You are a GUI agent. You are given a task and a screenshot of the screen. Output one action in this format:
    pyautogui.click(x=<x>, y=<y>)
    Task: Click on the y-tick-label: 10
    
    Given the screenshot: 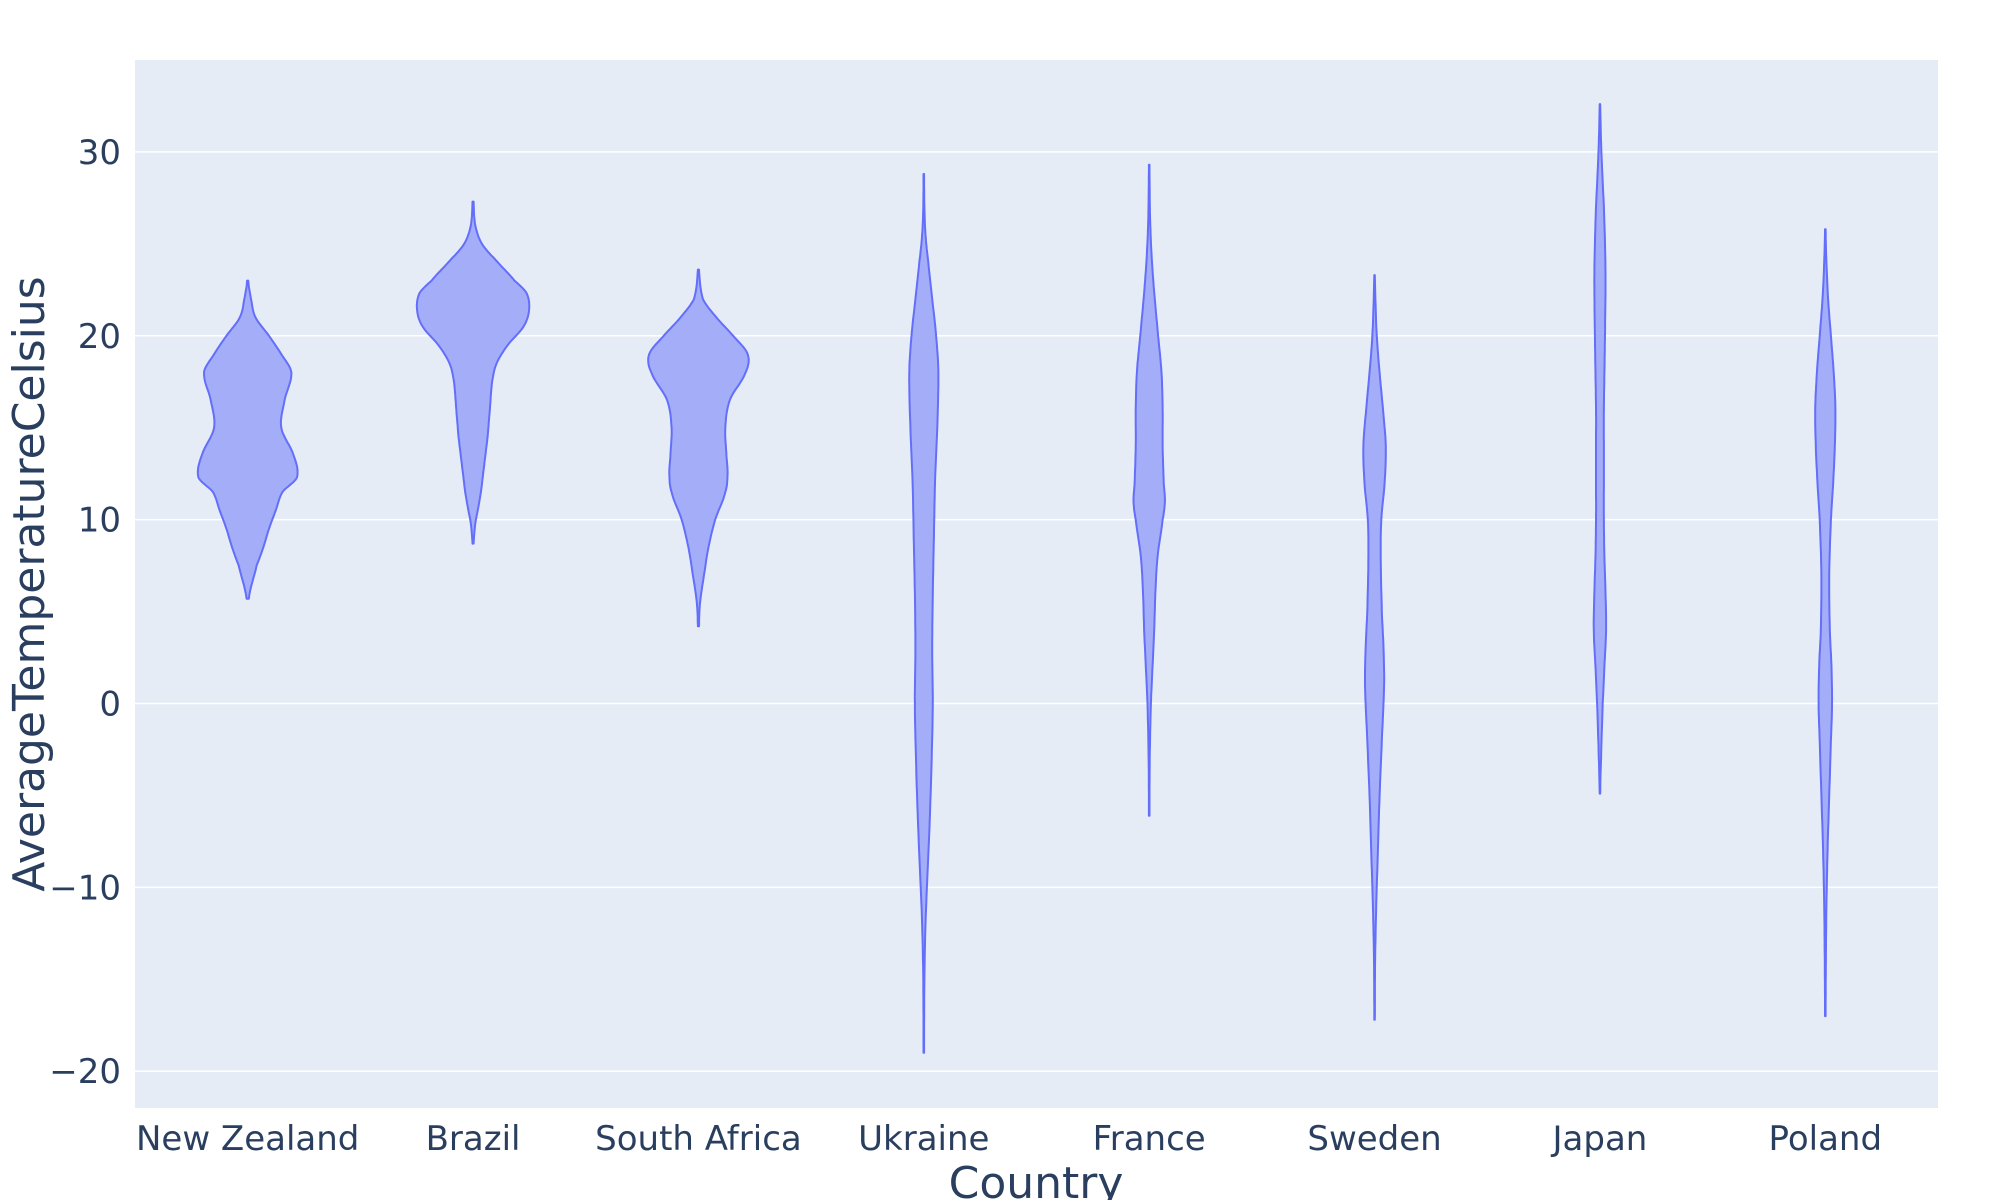 What is the action you would take?
    pyautogui.click(x=99, y=521)
    